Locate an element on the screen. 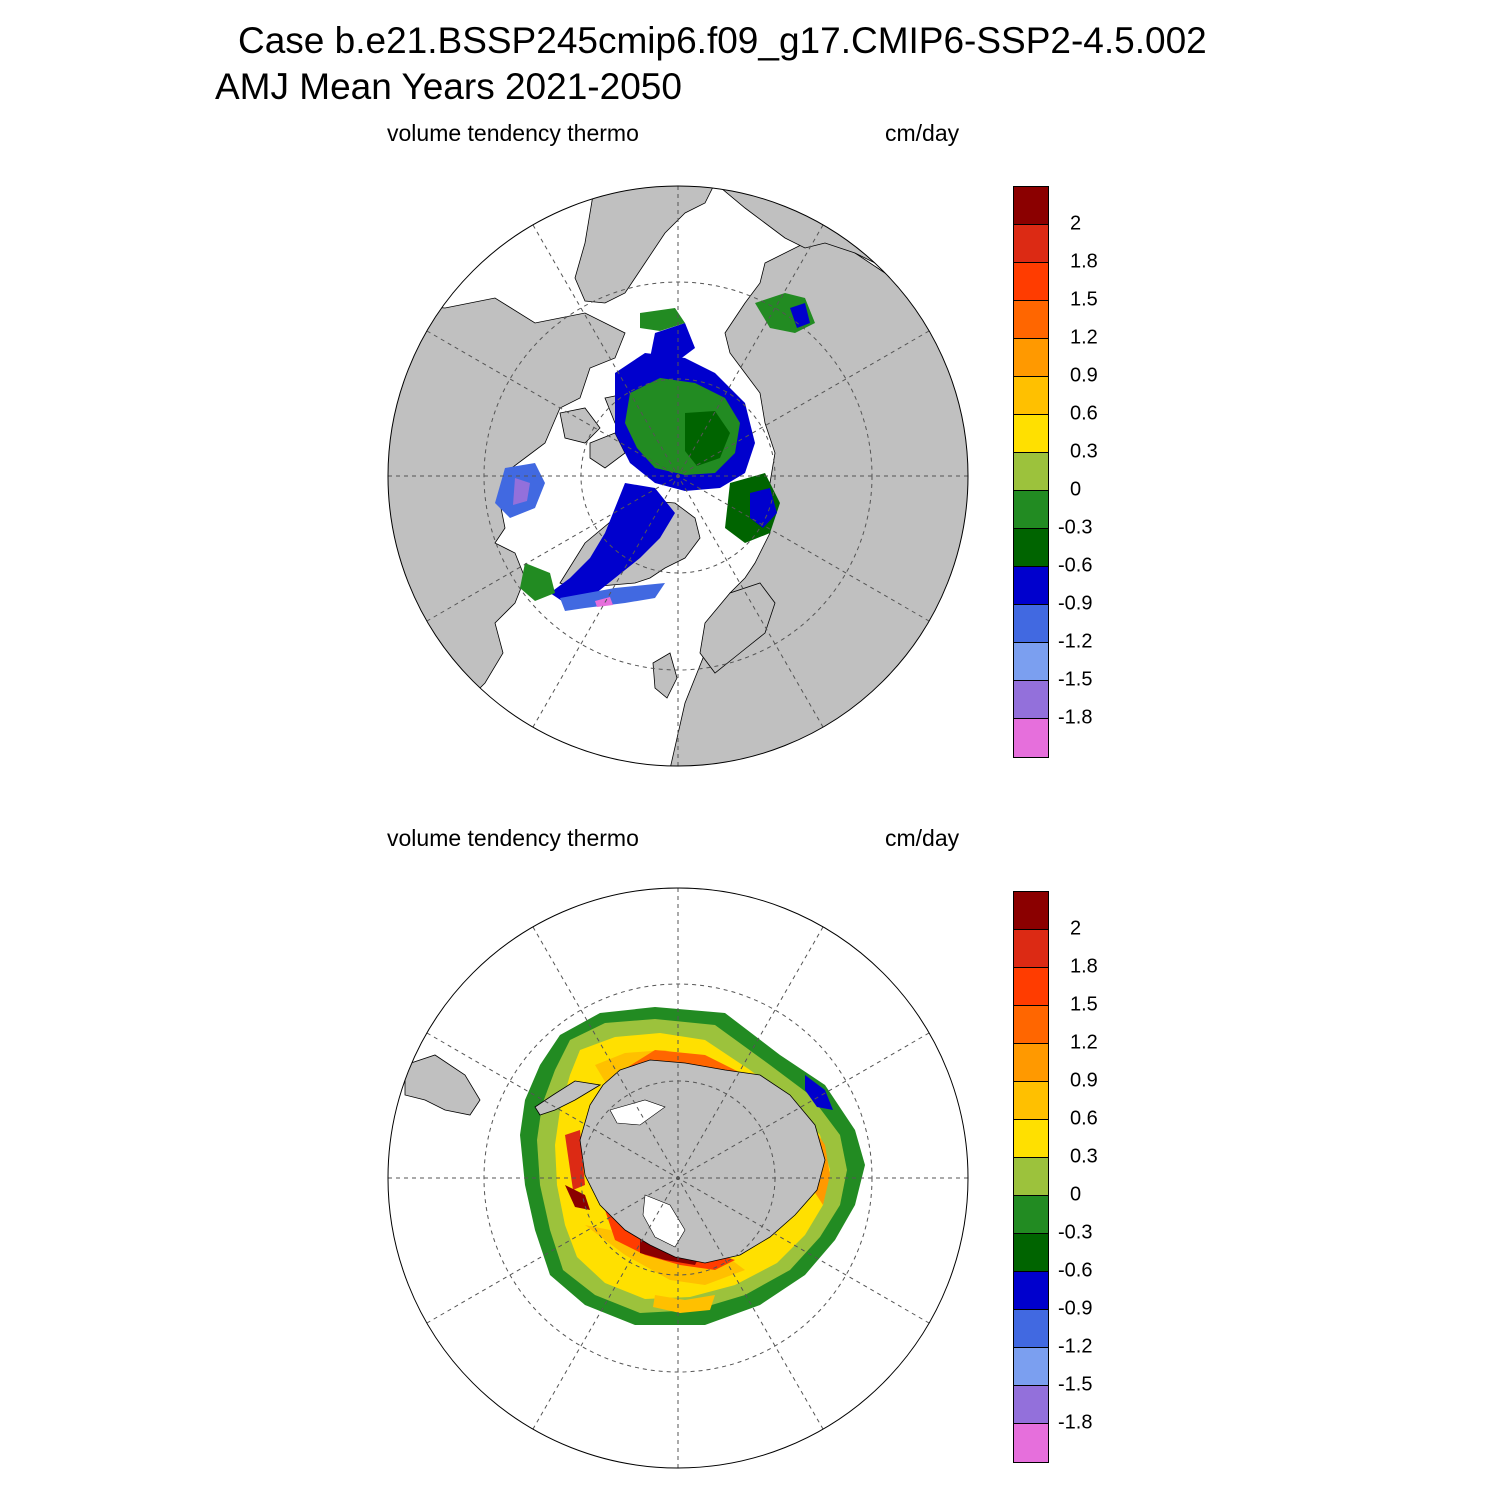 The image size is (1500, 1500). south-america-land is located at coordinates (442, 1085).